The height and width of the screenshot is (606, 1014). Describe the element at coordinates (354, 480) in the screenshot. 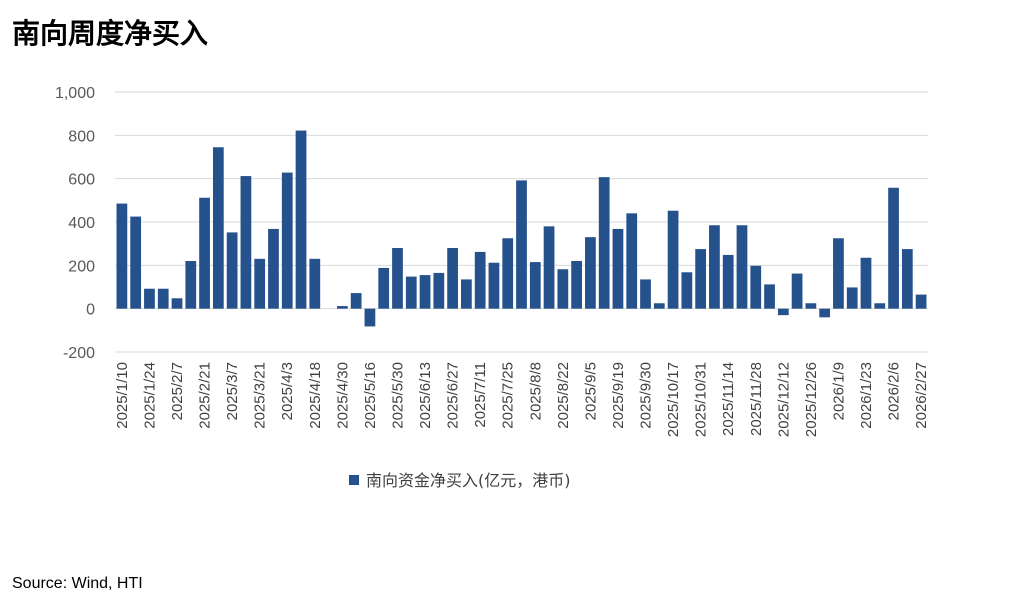

I see `legend-swatch` at that location.